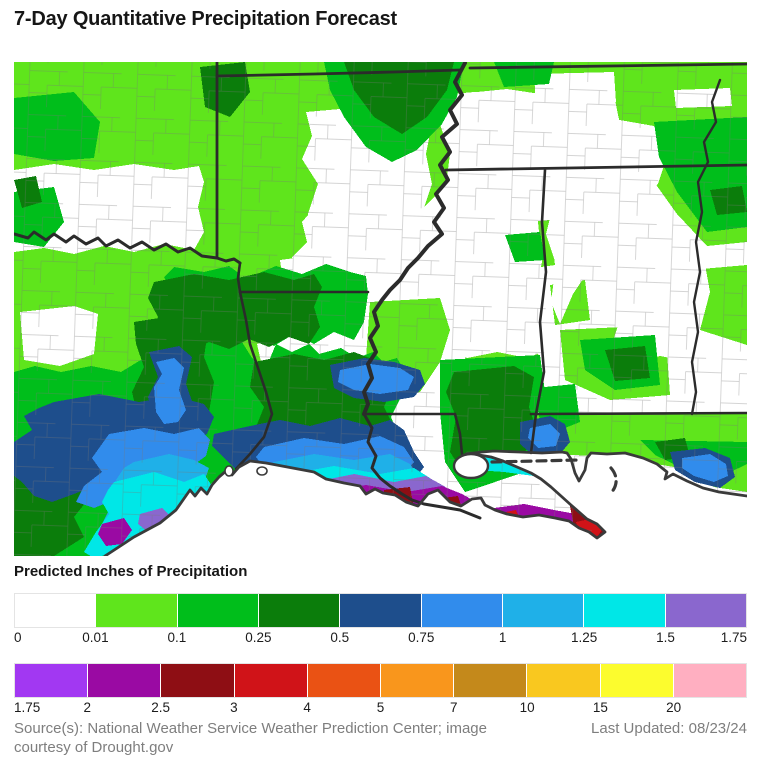  I want to click on legend-tick-0.25: 0.25, so click(258, 637).